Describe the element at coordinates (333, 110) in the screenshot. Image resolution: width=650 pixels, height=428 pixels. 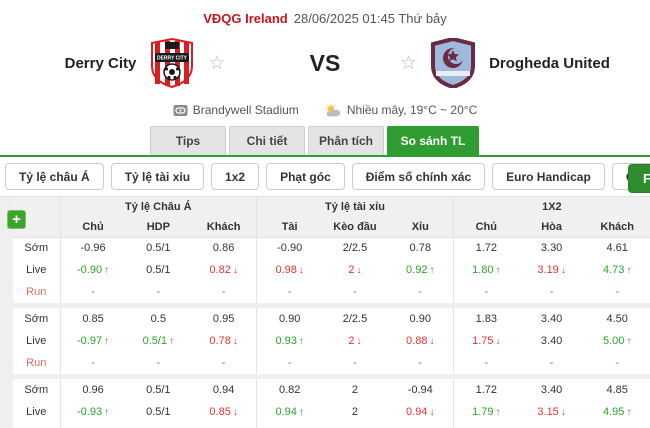
I see `weather-icon` at that location.